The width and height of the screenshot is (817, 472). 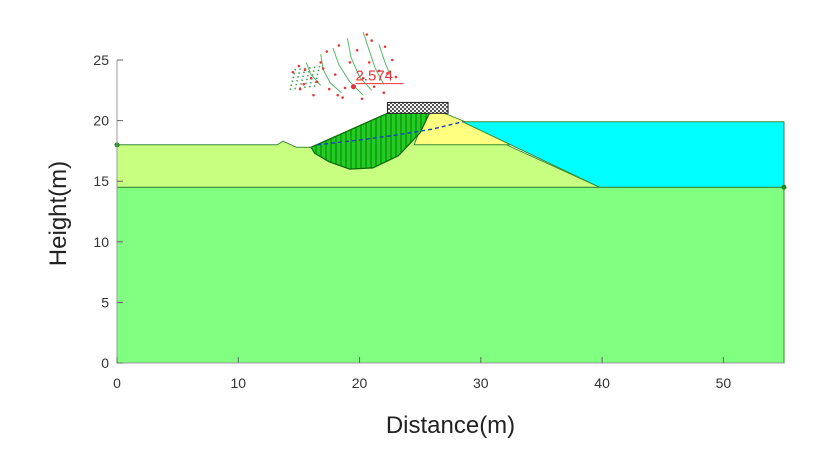 What do you see at coordinates (374, 76) in the screenshot?
I see `factor-of-safety-label: 2.574` at bounding box center [374, 76].